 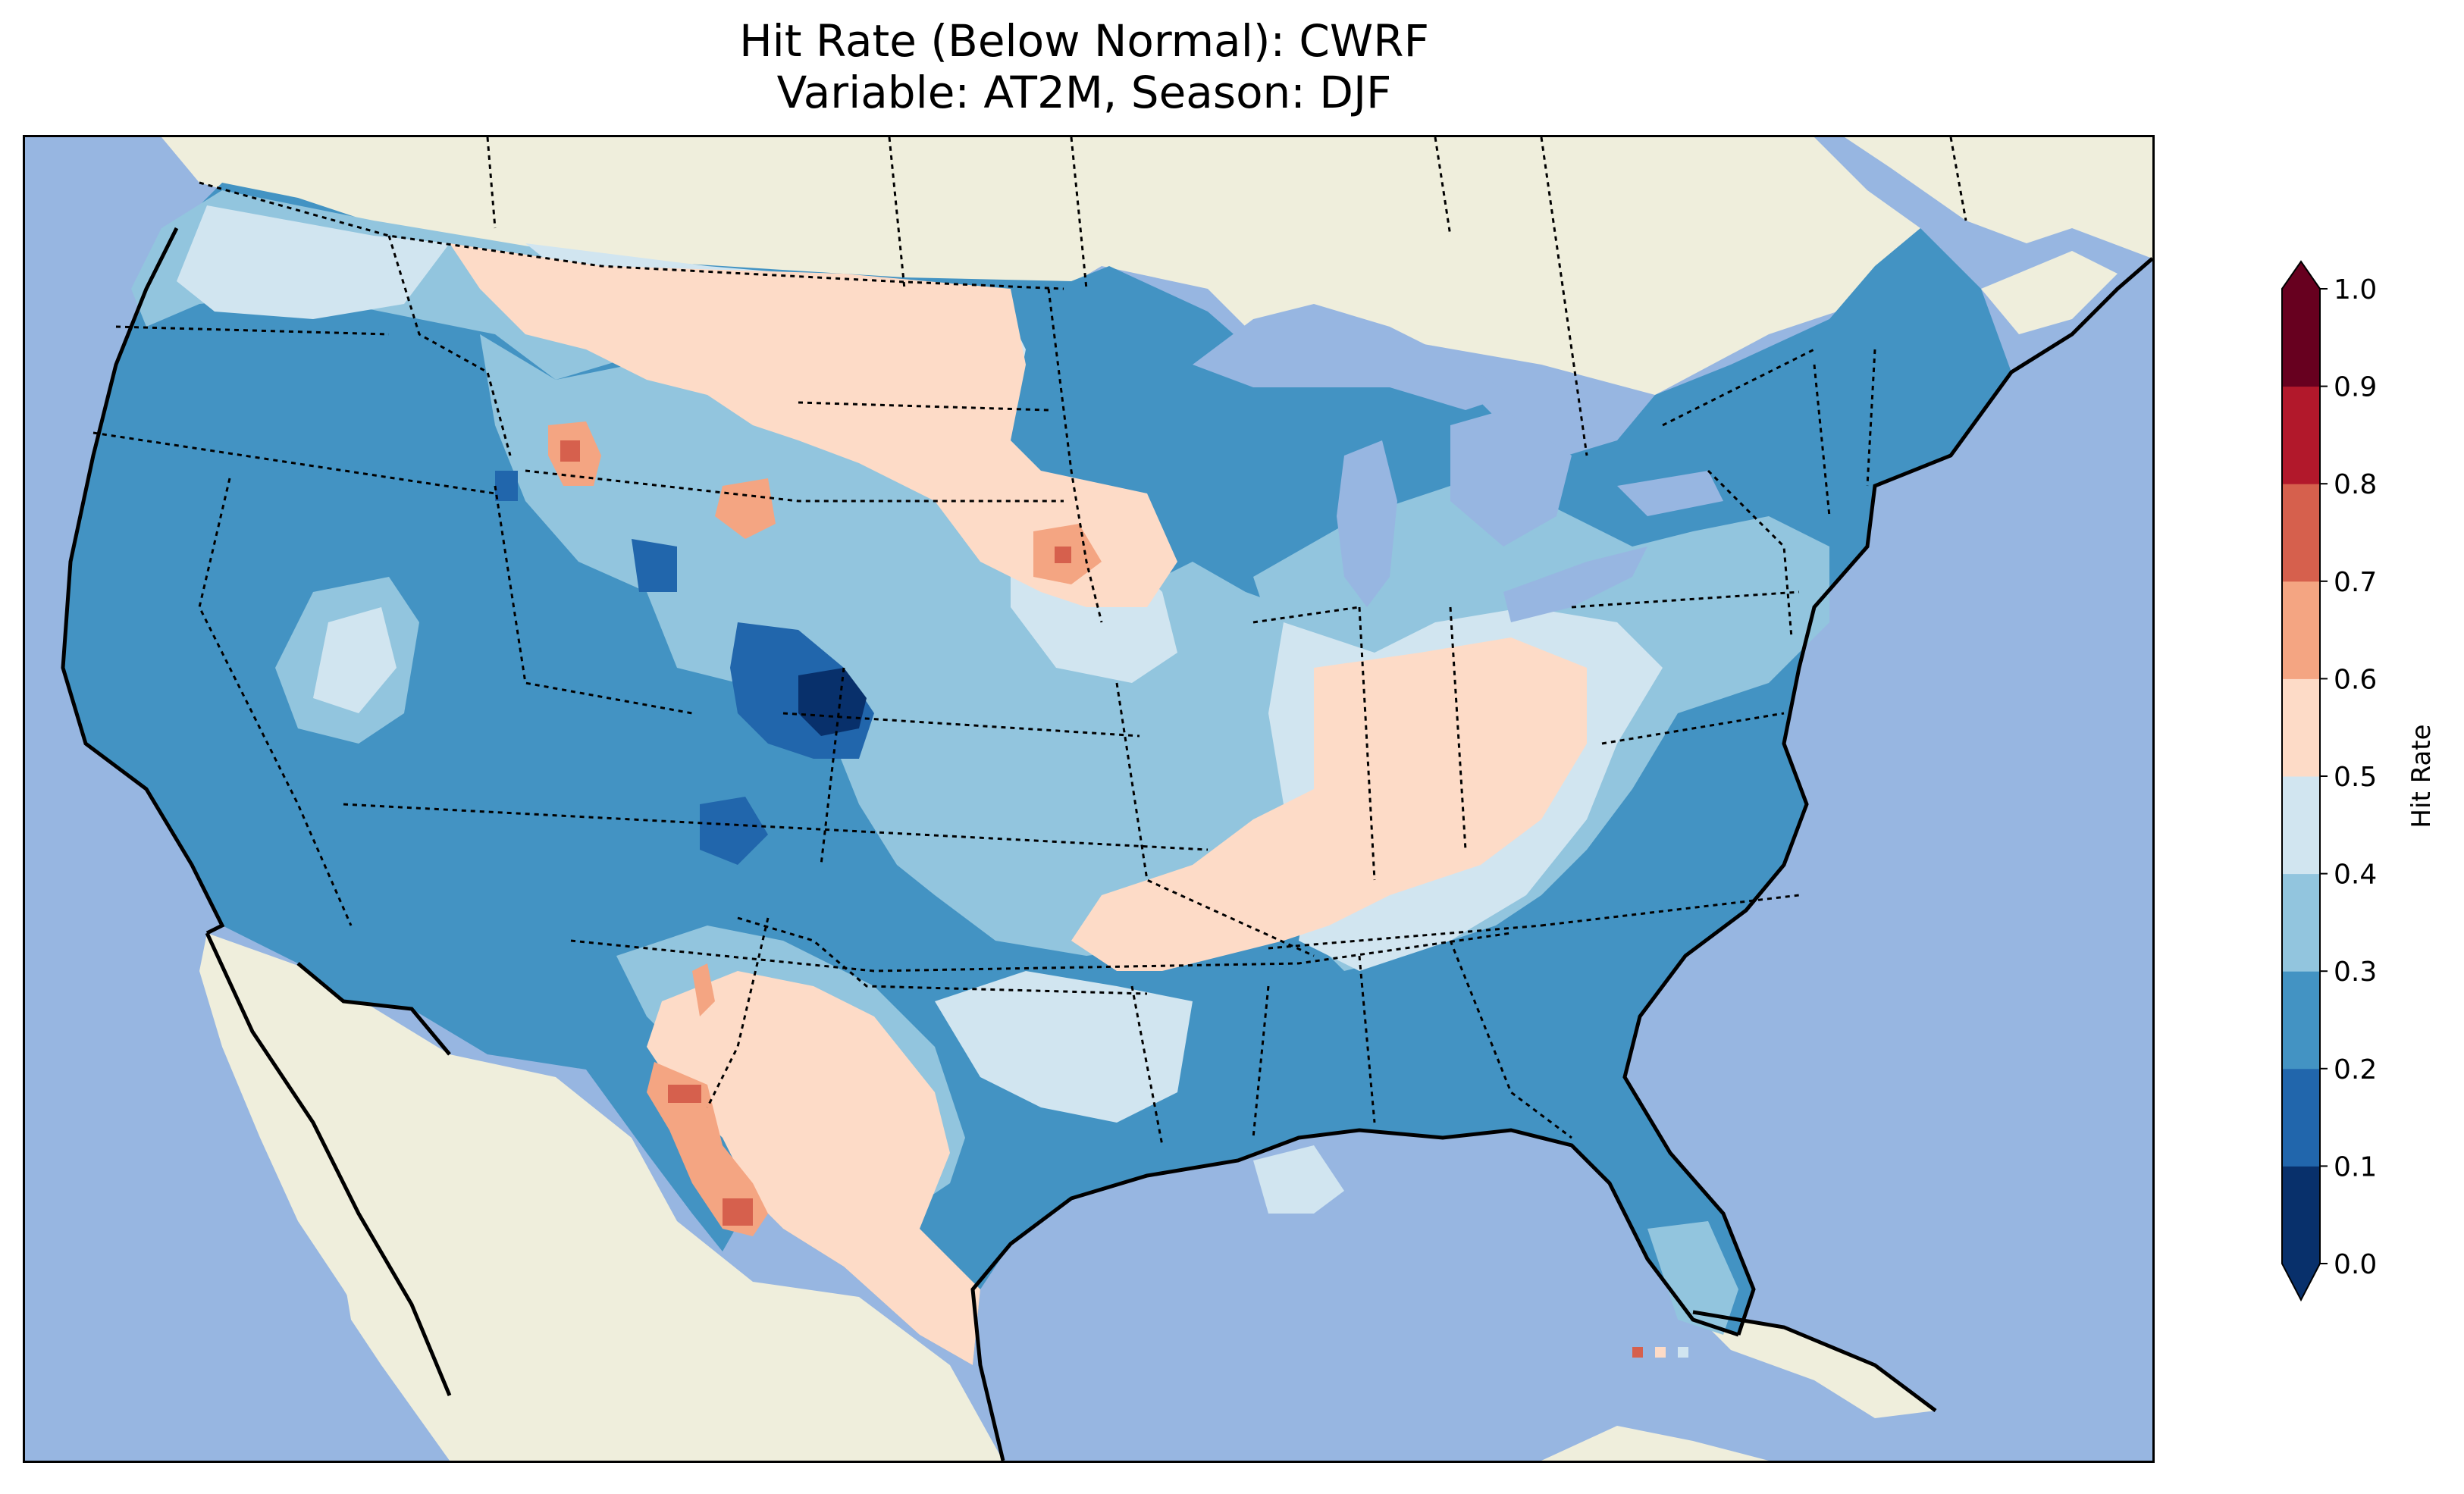 I want to click on border-pa, so click(x=1685, y=599).